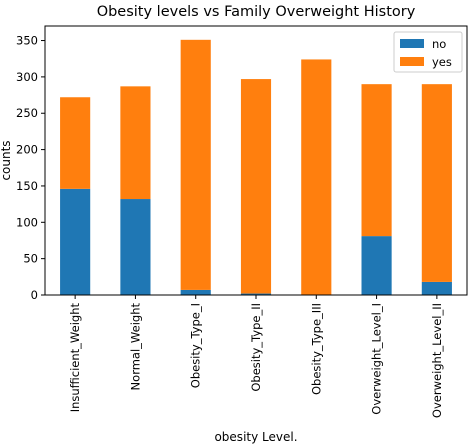  Describe the element at coordinates (195, 292) in the screenshot. I see `bar-no-Obesity_Type_I` at that location.